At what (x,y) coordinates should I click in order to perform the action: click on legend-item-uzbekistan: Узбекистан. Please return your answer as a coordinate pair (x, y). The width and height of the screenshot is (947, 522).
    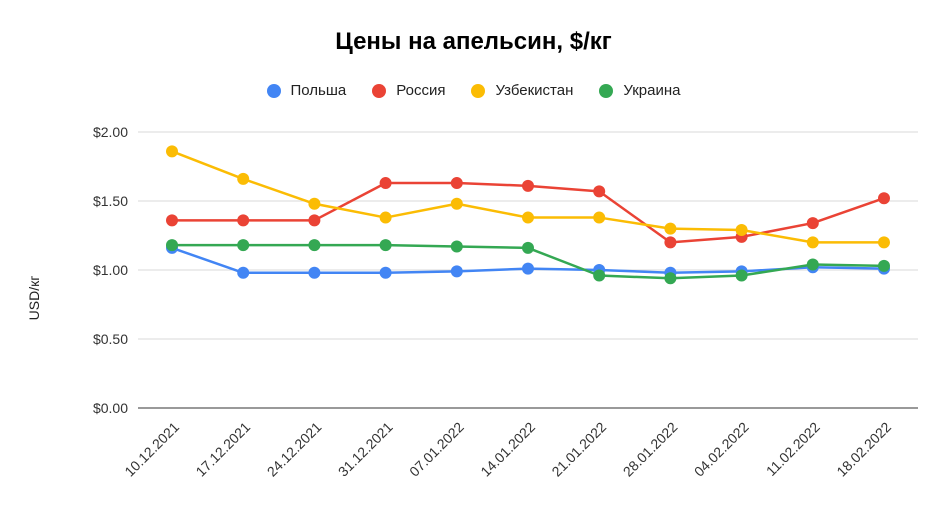
    Looking at the image, I should click on (522, 90).